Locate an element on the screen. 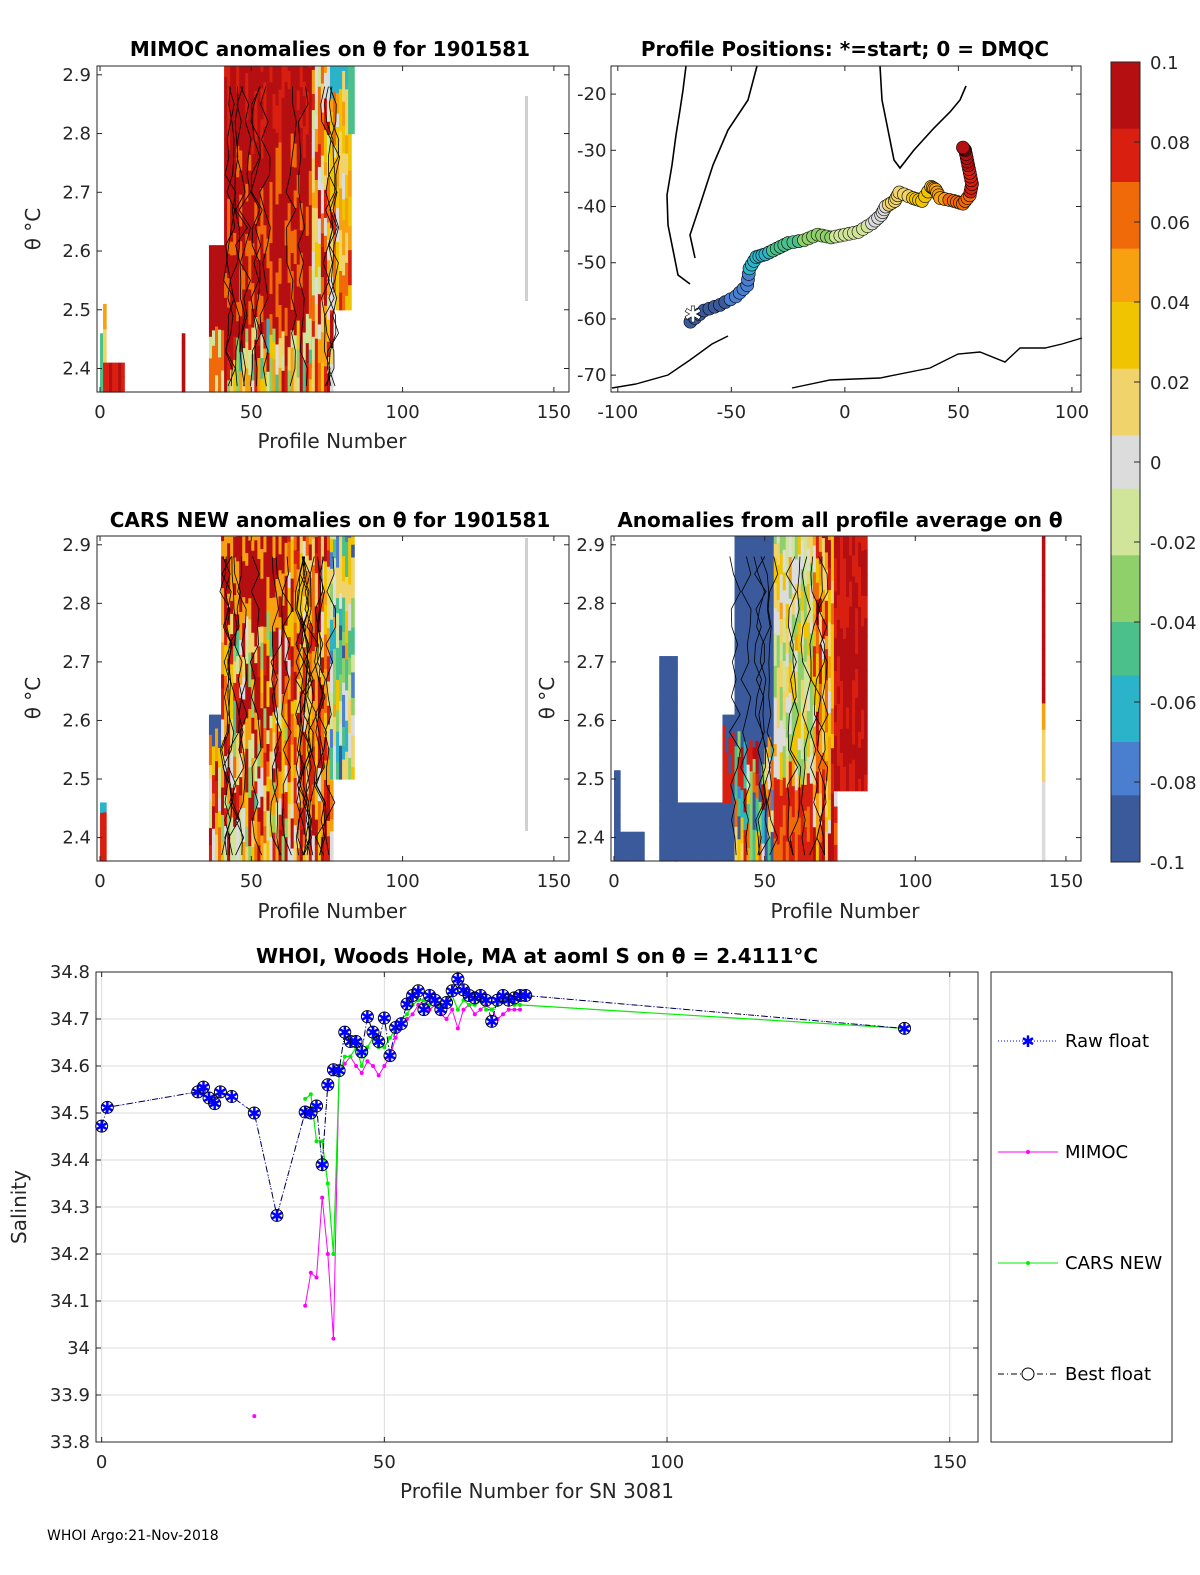 This screenshot has width=1200, height=1575. best-float-point is located at coordinates (367, 1017).